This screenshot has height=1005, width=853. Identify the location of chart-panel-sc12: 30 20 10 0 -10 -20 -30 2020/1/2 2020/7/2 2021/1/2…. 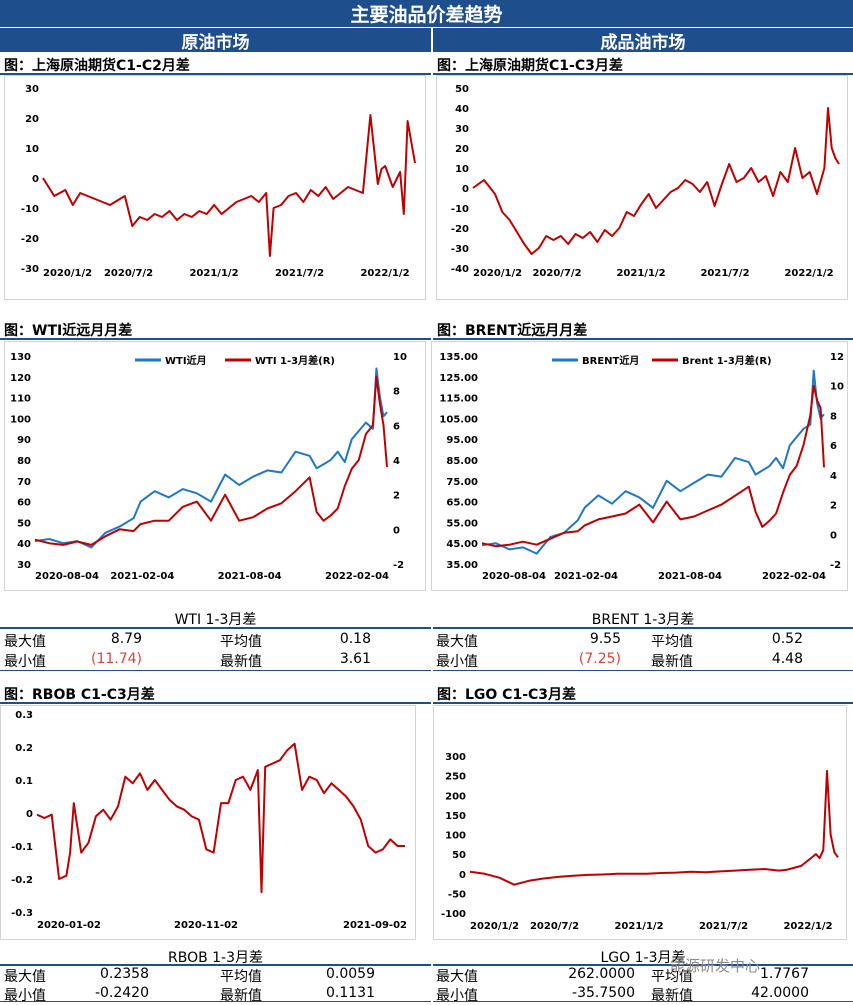
(215, 187).